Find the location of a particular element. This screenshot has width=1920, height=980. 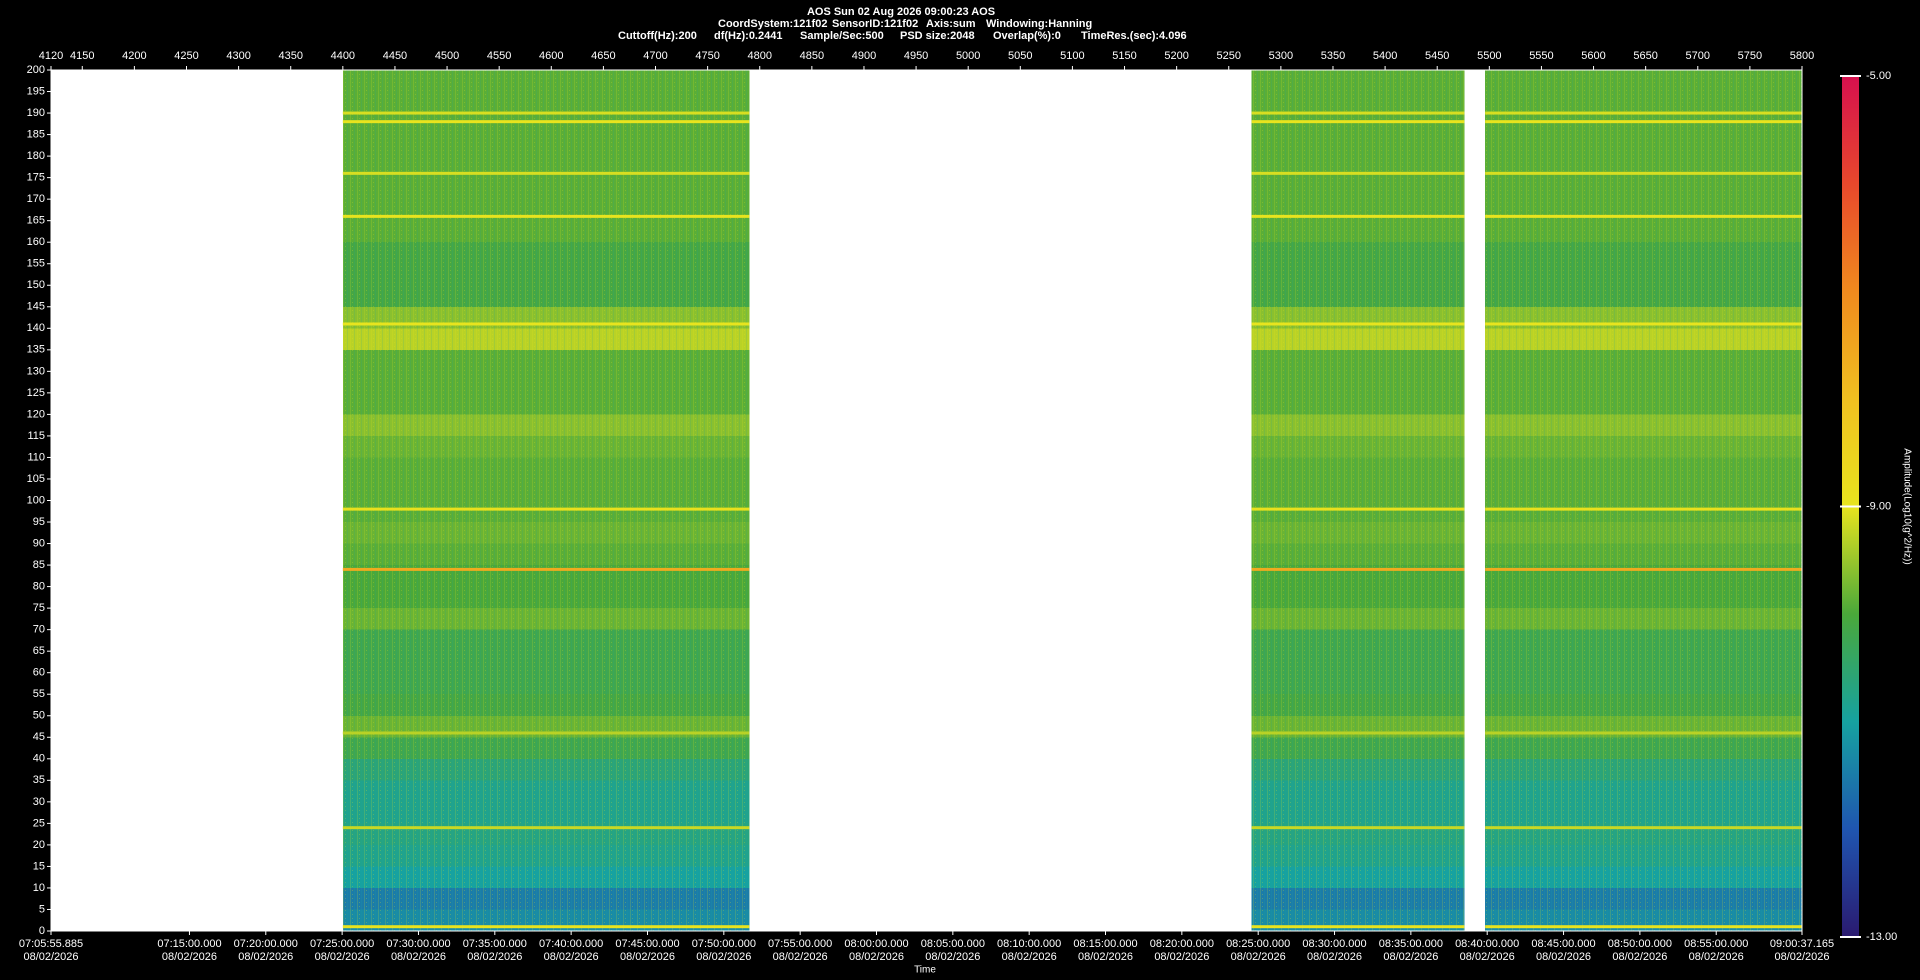

time-tick-label: 08:10:00.000 is located at coordinates (1029, 944).